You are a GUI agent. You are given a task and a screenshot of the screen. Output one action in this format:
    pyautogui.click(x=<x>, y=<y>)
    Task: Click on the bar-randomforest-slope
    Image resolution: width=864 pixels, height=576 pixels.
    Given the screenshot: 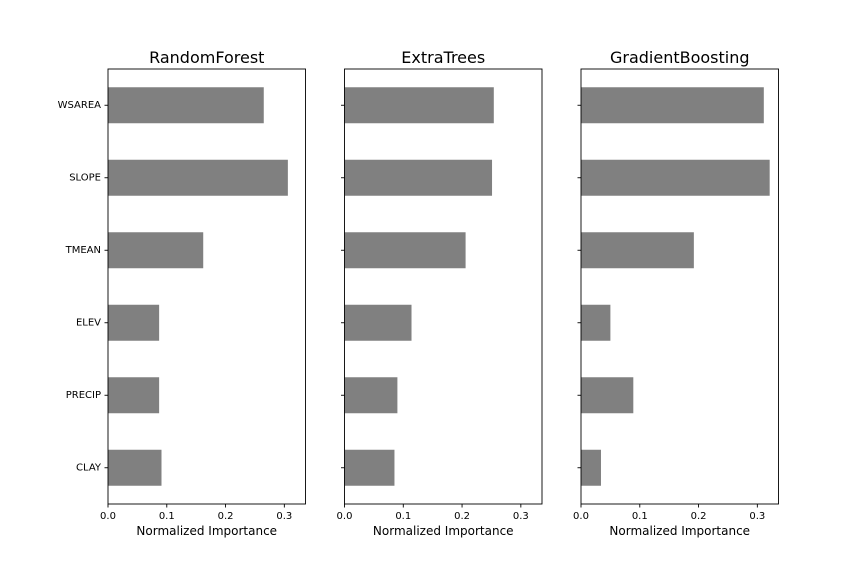 What is the action you would take?
    pyautogui.click(x=198, y=177)
    